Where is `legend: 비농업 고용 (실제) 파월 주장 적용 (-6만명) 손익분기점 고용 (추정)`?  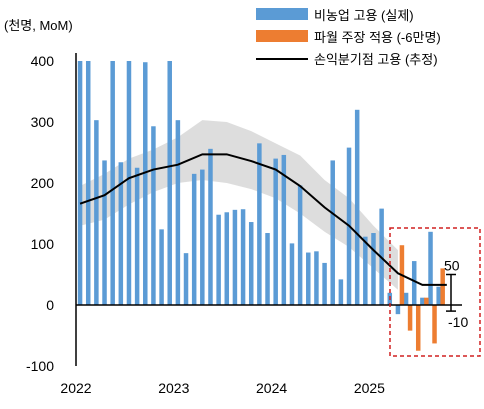
legend: 비농업 고용 (실제) 파월 주장 적용 (-6만명) 손익분기점 고용 (추정) is located at coordinates (348, 37).